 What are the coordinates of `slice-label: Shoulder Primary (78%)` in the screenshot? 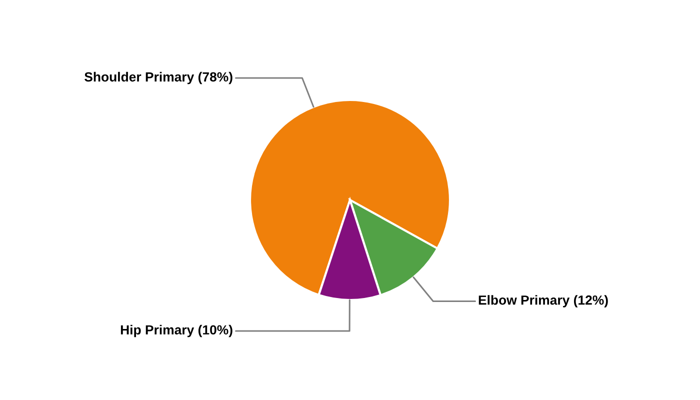 It's located at (158, 78).